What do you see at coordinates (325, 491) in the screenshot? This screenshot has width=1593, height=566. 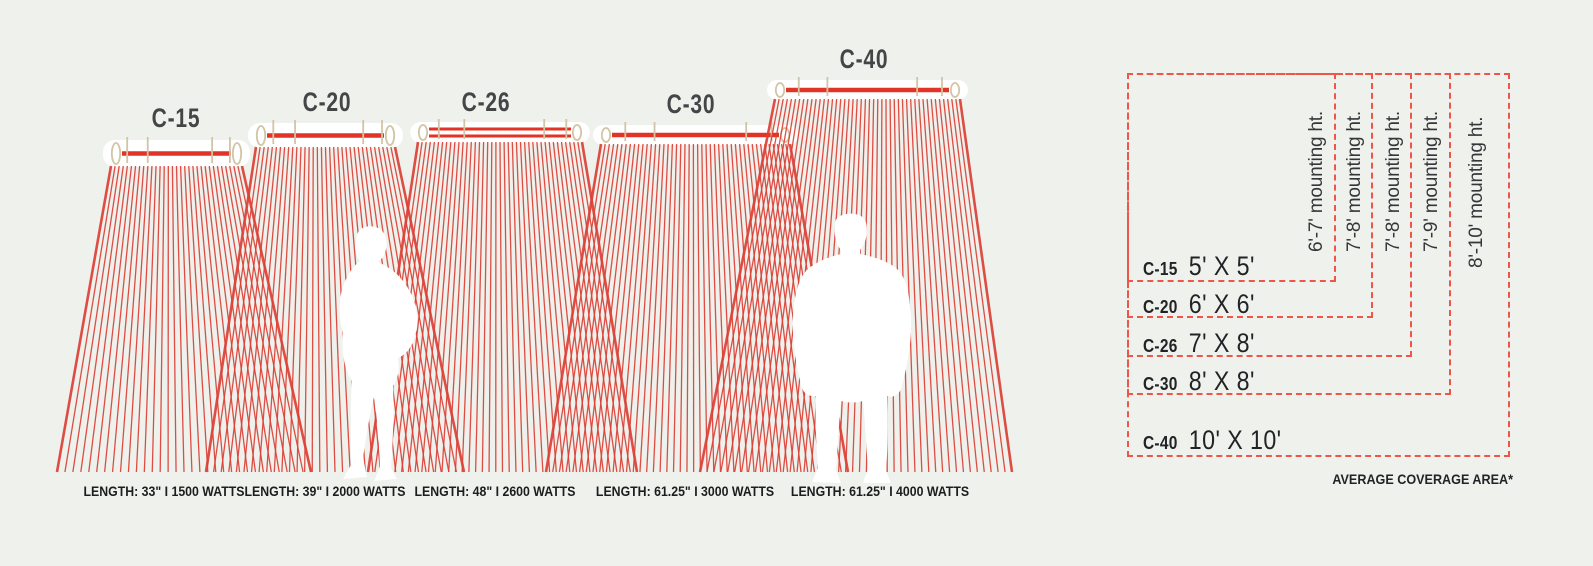 I see `heater-spec-label: LENGTH: 39" I 2000 WATTS` at bounding box center [325, 491].